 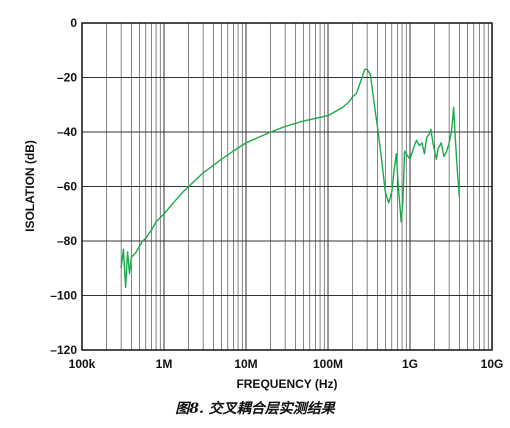 What do you see at coordinates (63, 296) in the screenshot?
I see `y-tick-label: –100` at bounding box center [63, 296].